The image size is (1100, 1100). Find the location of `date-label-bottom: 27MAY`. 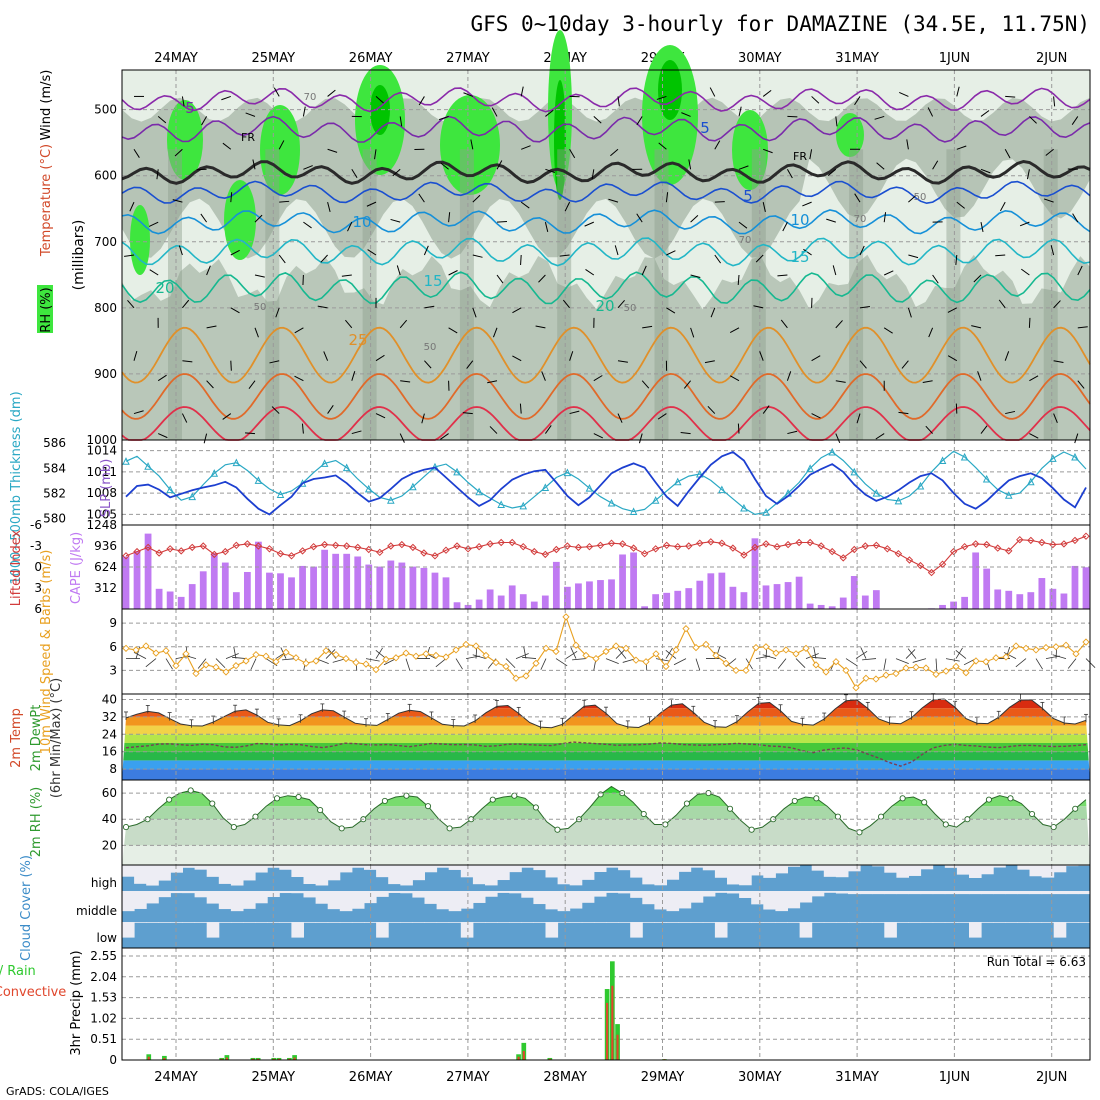

date-label-bottom: 27MAY is located at coordinates (468, 1077).